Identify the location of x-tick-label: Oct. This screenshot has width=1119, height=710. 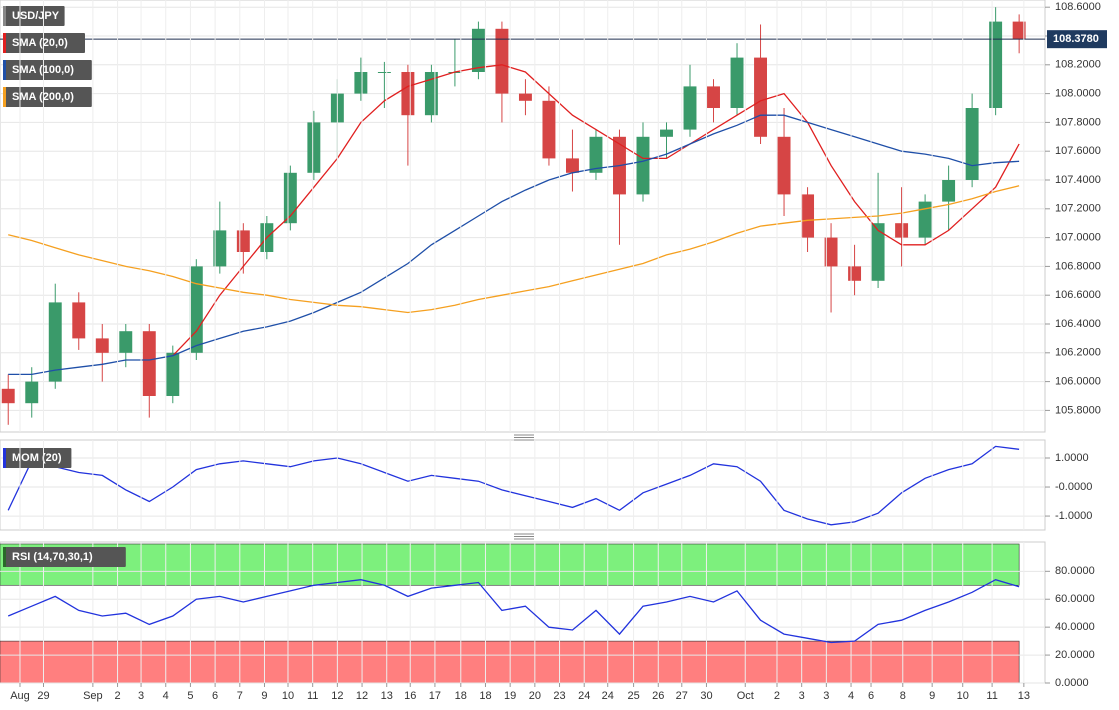
(745, 696).